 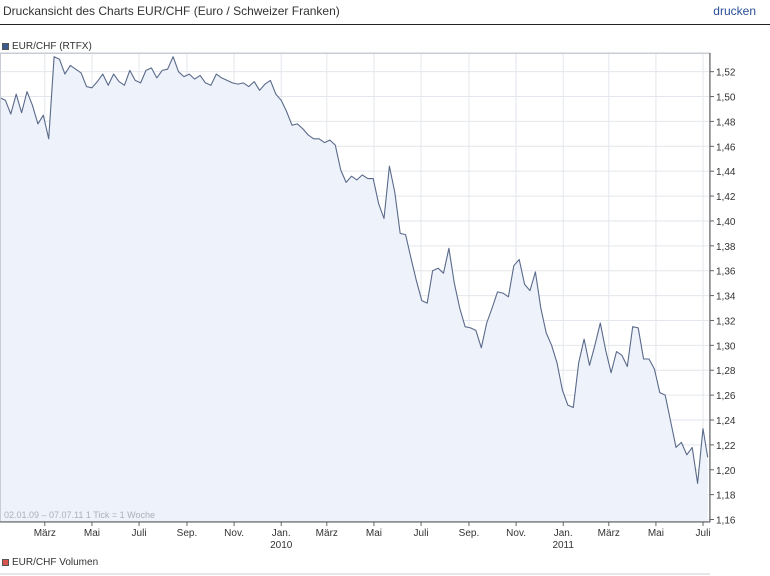 I want to click on y-tick-label: 1,18, so click(x=726, y=496).